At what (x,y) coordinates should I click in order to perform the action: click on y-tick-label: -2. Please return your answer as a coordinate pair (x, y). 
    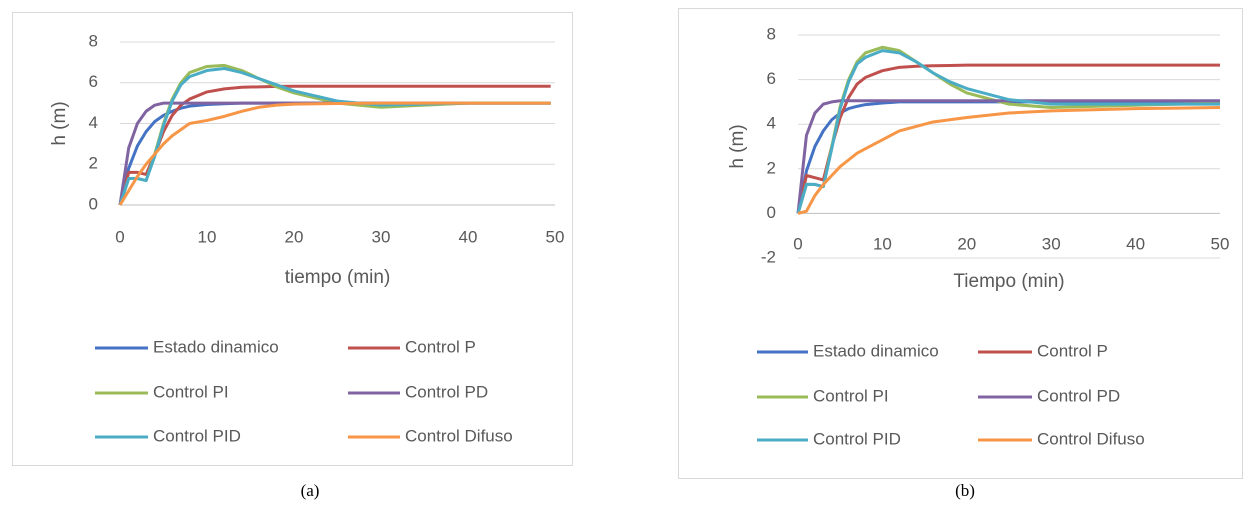
    Looking at the image, I should click on (768, 256).